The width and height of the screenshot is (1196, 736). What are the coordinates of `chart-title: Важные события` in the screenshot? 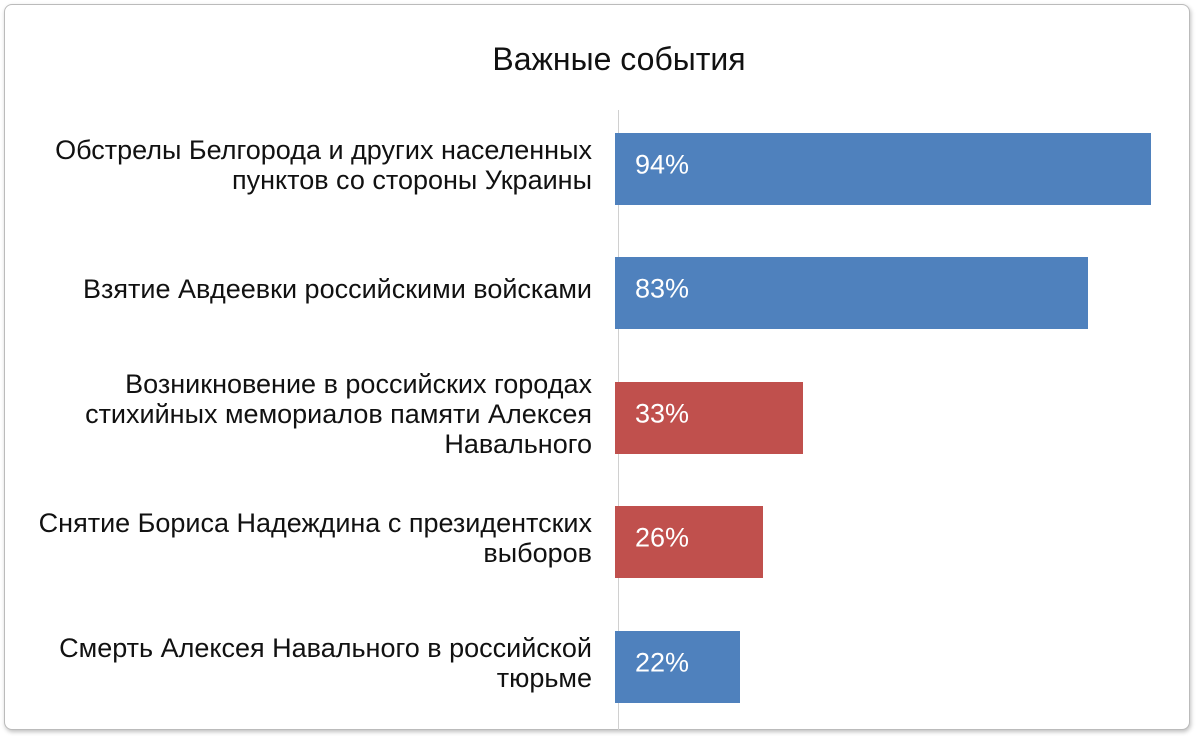 It's located at (619, 59).